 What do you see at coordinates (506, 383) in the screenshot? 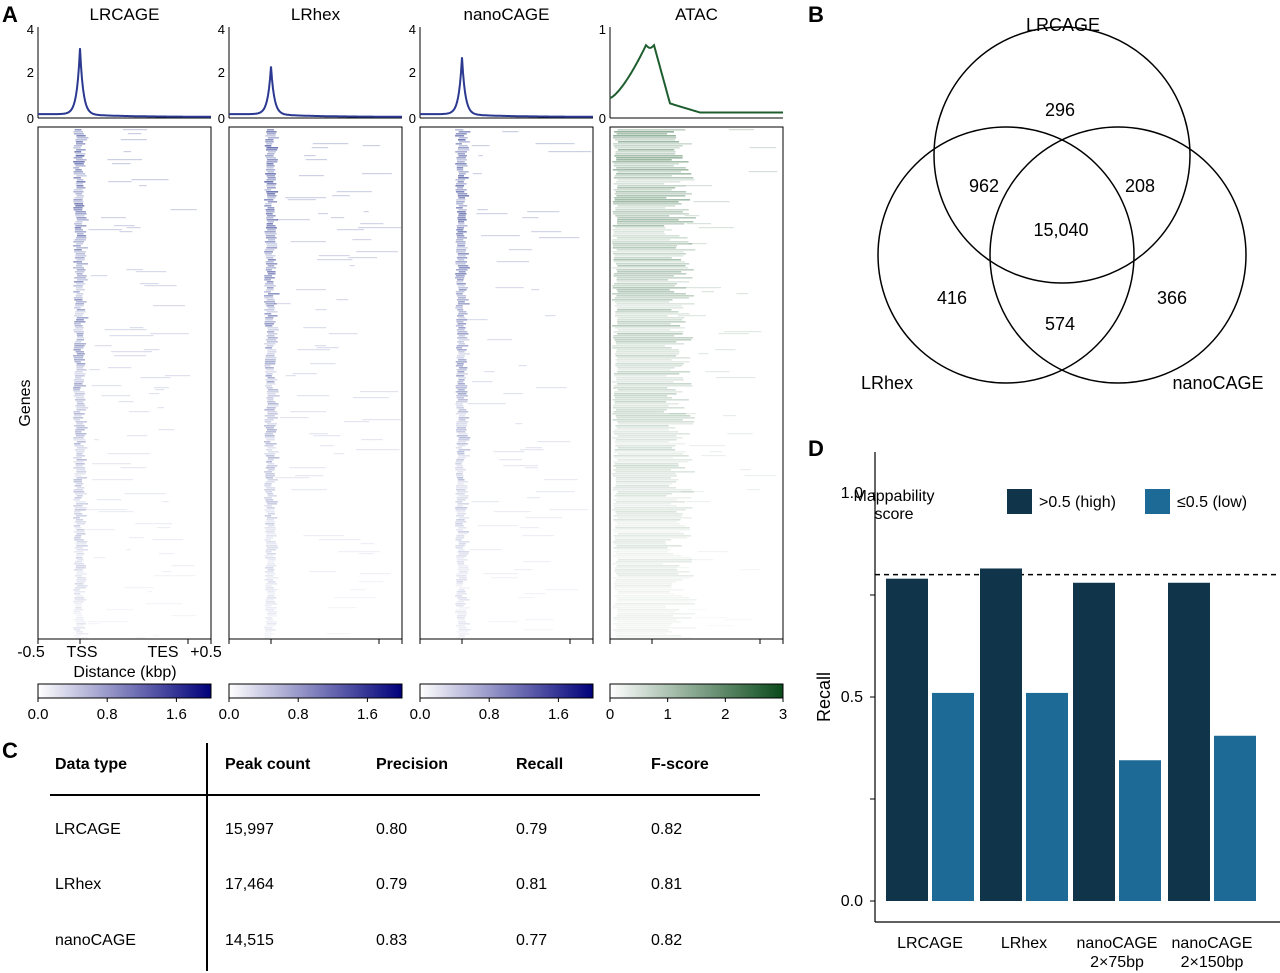
I see `heatmap-frame` at bounding box center [506, 383].